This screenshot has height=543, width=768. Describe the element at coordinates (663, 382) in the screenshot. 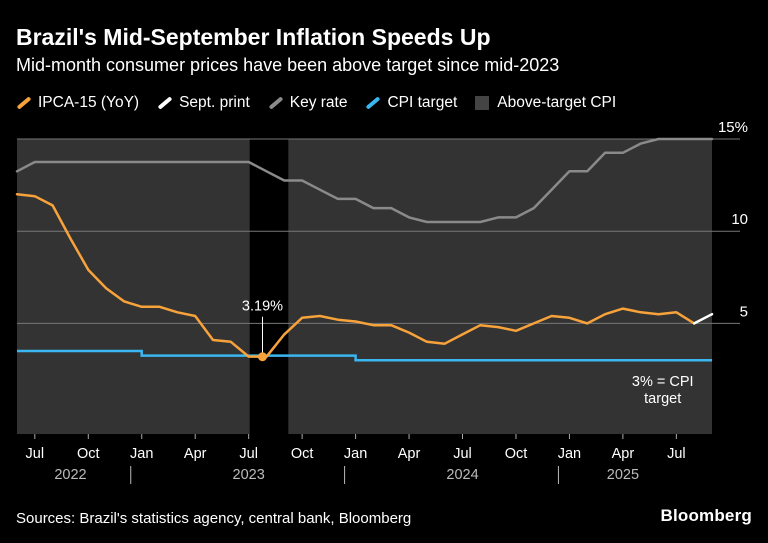

I see `annotation-cpi-target-line1: 3% = CPI` at that location.